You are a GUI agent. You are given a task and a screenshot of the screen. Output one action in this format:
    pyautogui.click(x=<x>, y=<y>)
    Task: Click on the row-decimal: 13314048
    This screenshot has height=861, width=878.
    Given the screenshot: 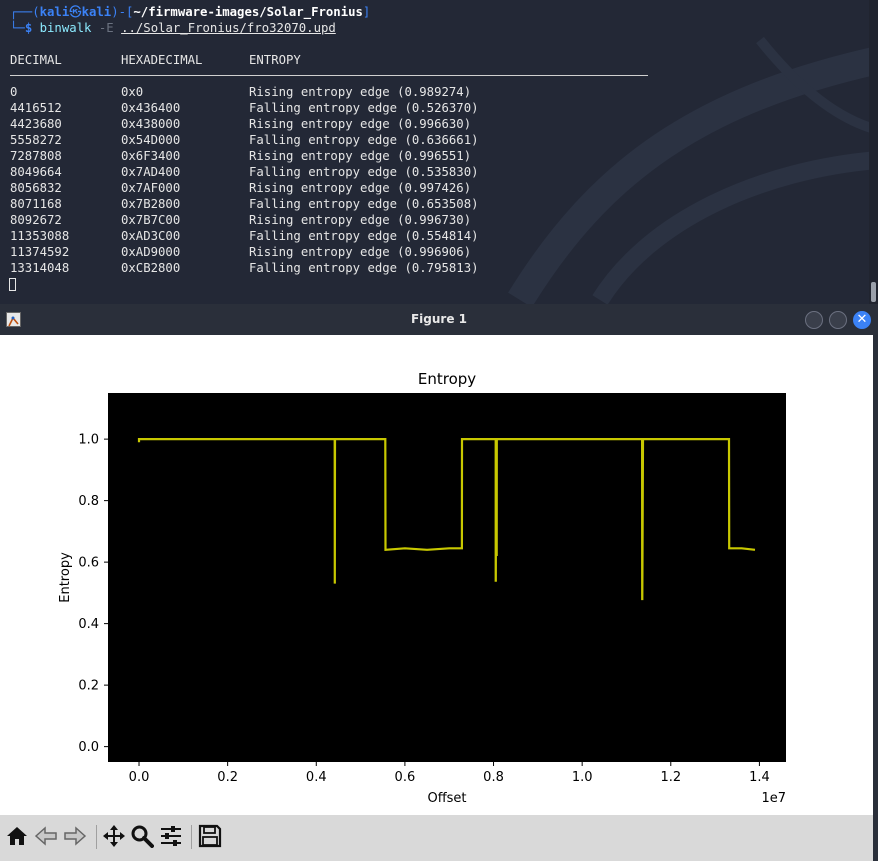 What is the action you would take?
    pyautogui.click(x=40, y=268)
    